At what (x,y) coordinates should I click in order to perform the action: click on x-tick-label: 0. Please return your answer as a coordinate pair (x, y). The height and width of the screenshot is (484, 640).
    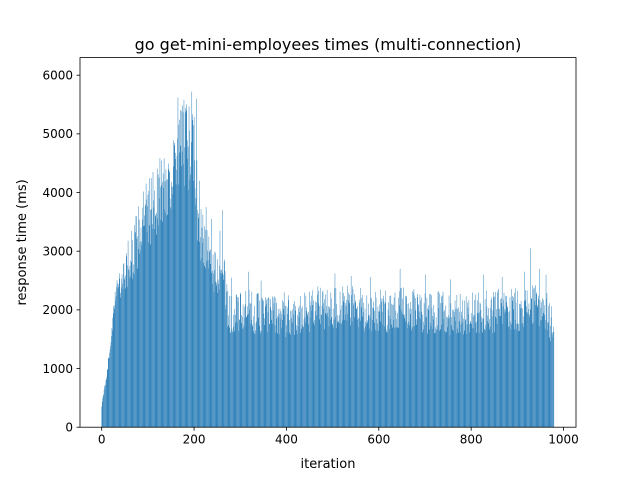
    Looking at the image, I should click on (102, 440).